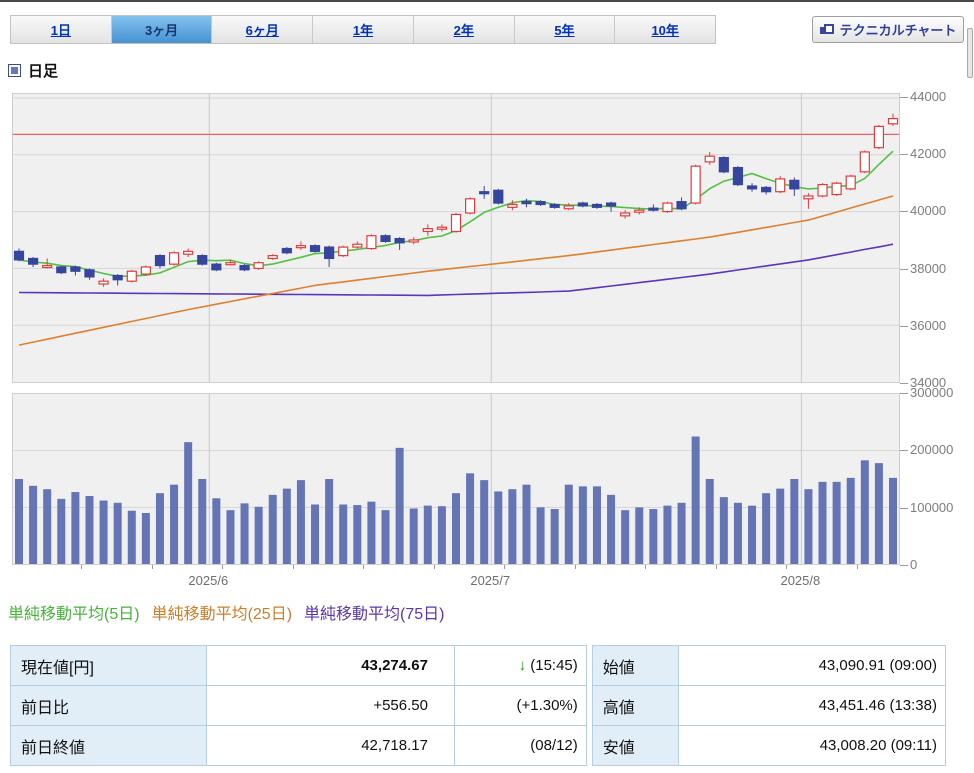  Describe the element at coordinates (898, 30) in the screenshot. I see `technical-chart-button-label: テクニカルチャート` at that location.